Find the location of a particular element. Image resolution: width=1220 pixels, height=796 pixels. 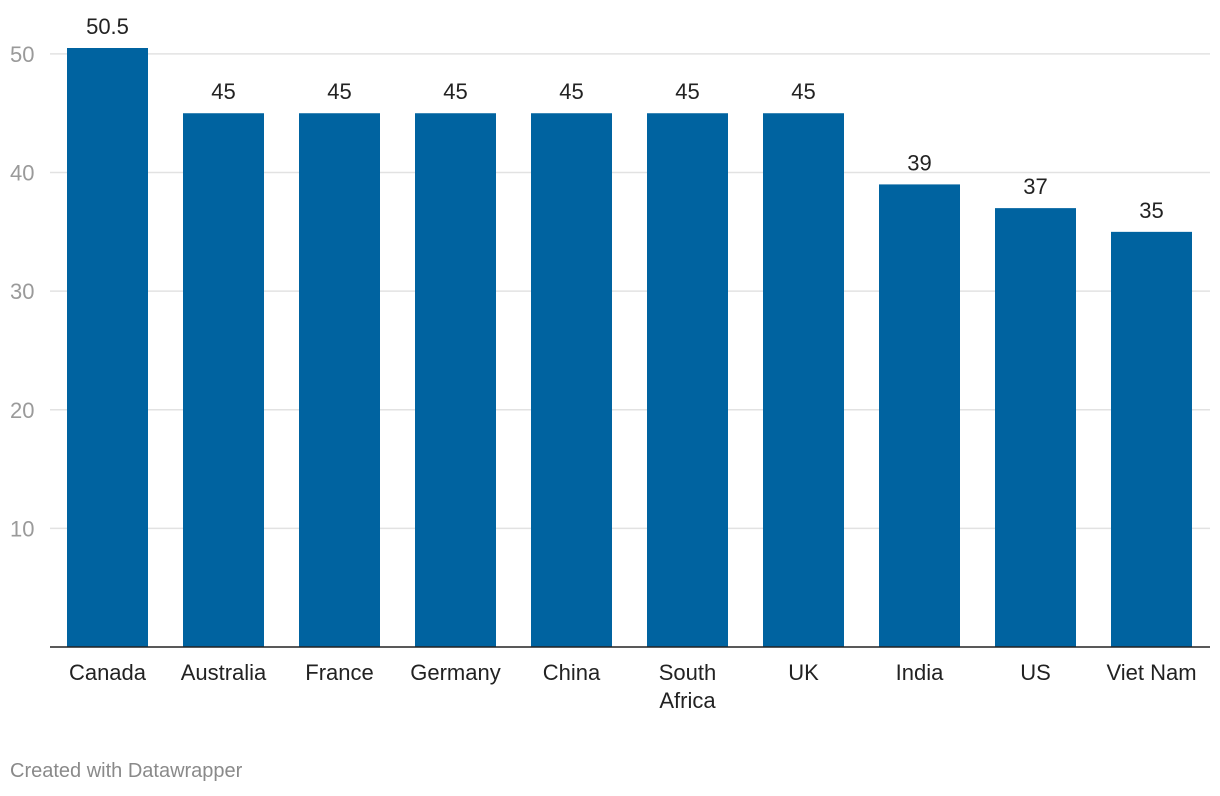

x-tick-label-line: Africa is located at coordinates (687, 700).